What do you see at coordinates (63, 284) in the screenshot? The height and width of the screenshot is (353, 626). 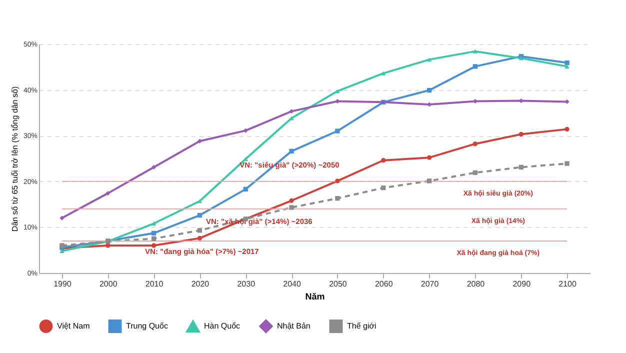 I see `x-tick-label: 1990` at bounding box center [63, 284].